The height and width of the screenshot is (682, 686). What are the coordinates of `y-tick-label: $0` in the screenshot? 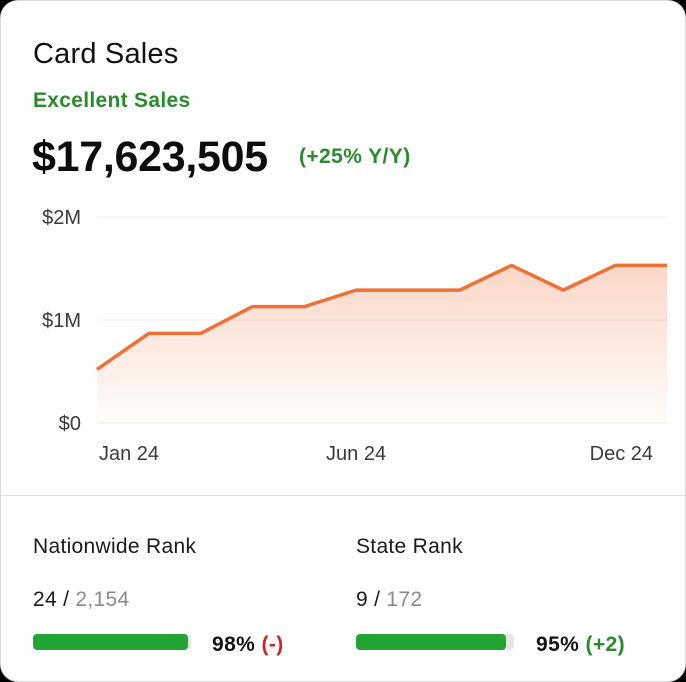 It's located at (70, 424).